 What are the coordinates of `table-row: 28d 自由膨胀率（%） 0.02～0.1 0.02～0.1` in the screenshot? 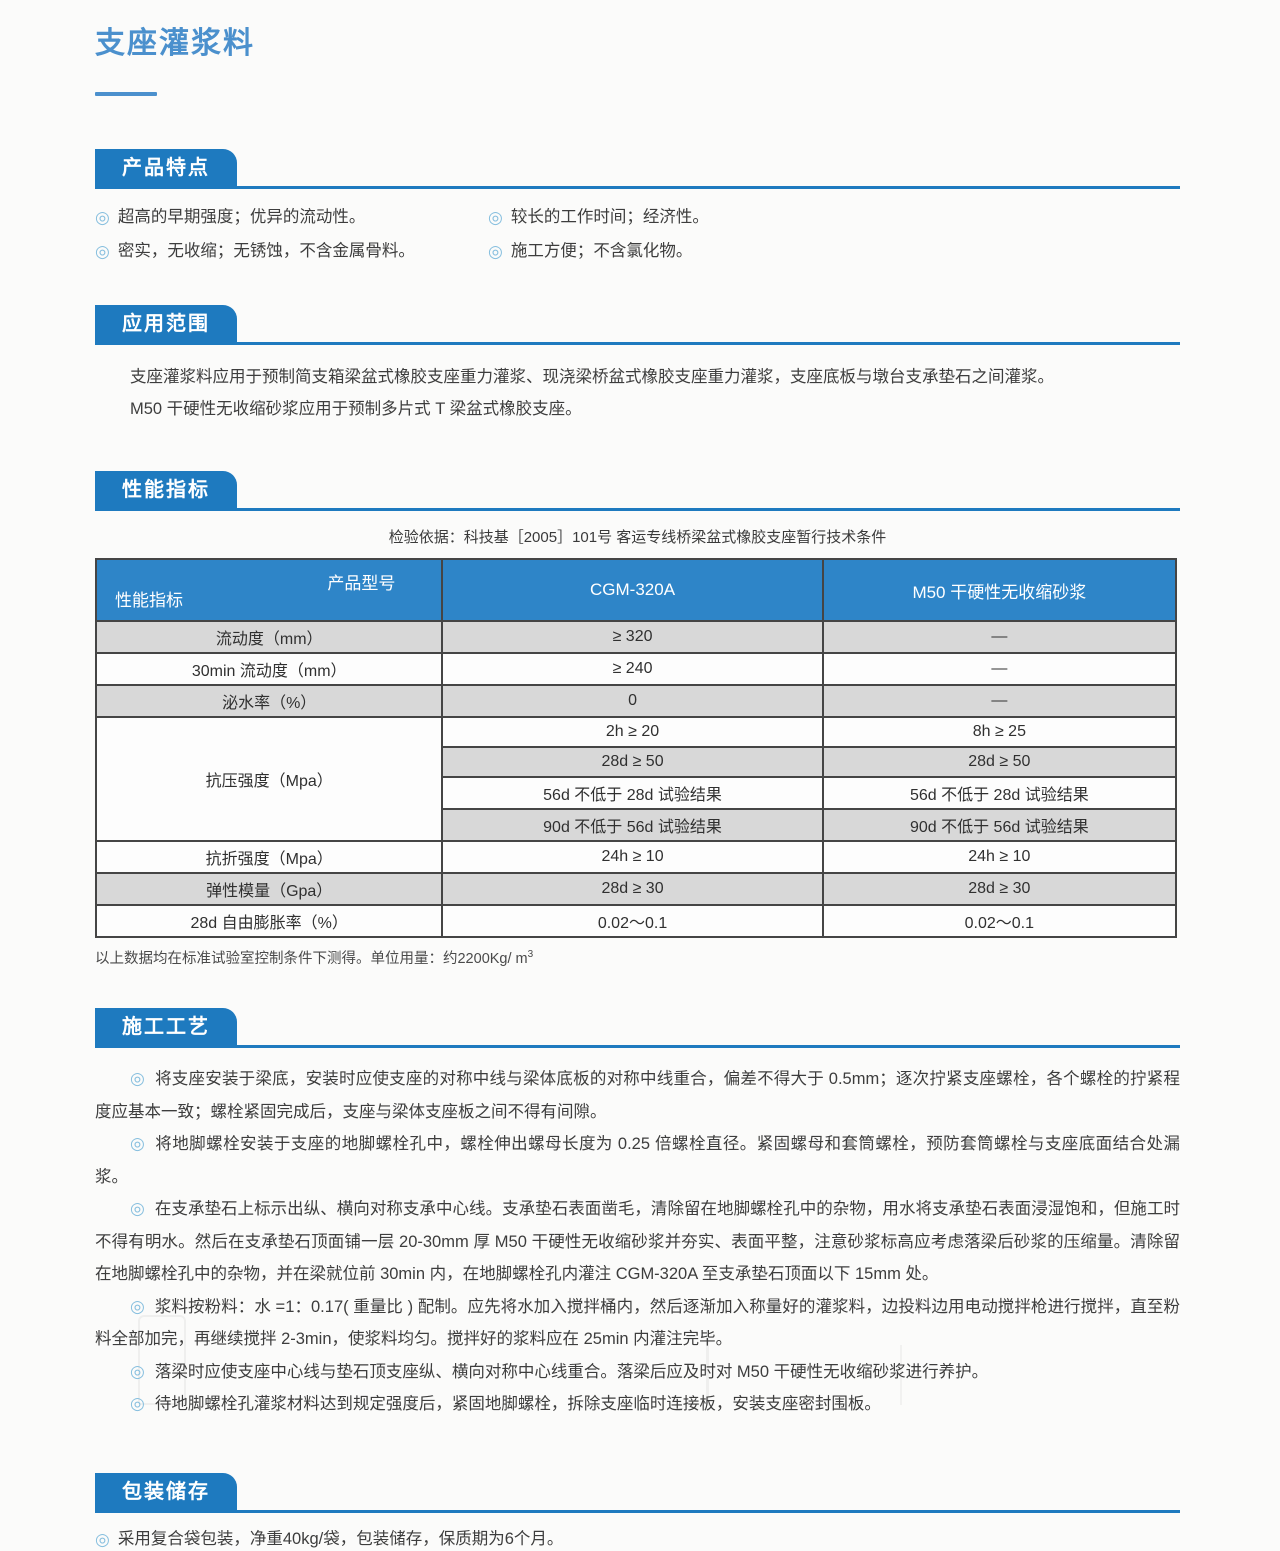 It's located at (636, 921).